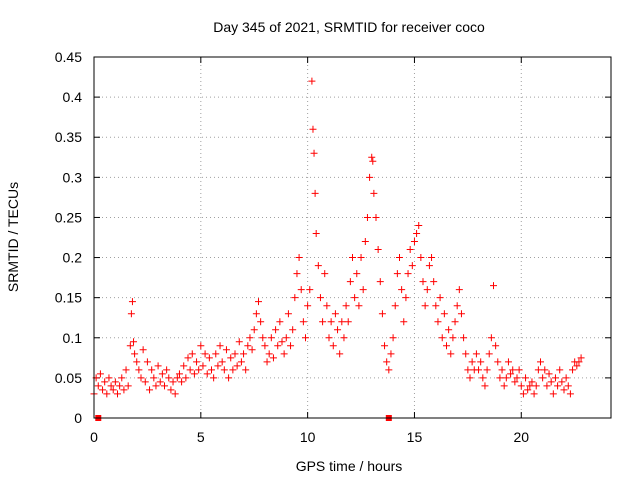  What do you see at coordinates (68, 378) in the screenshot?
I see `y-tick-label: 0.05` at bounding box center [68, 378].